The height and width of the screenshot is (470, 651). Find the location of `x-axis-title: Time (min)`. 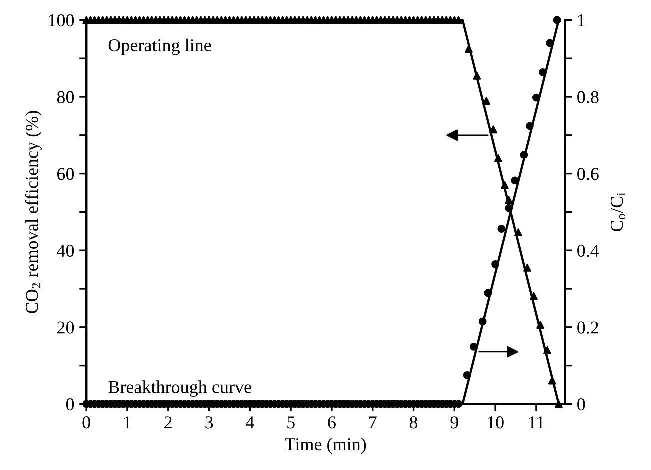

x-axis-title: Time (min) is located at coordinates (325, 446).